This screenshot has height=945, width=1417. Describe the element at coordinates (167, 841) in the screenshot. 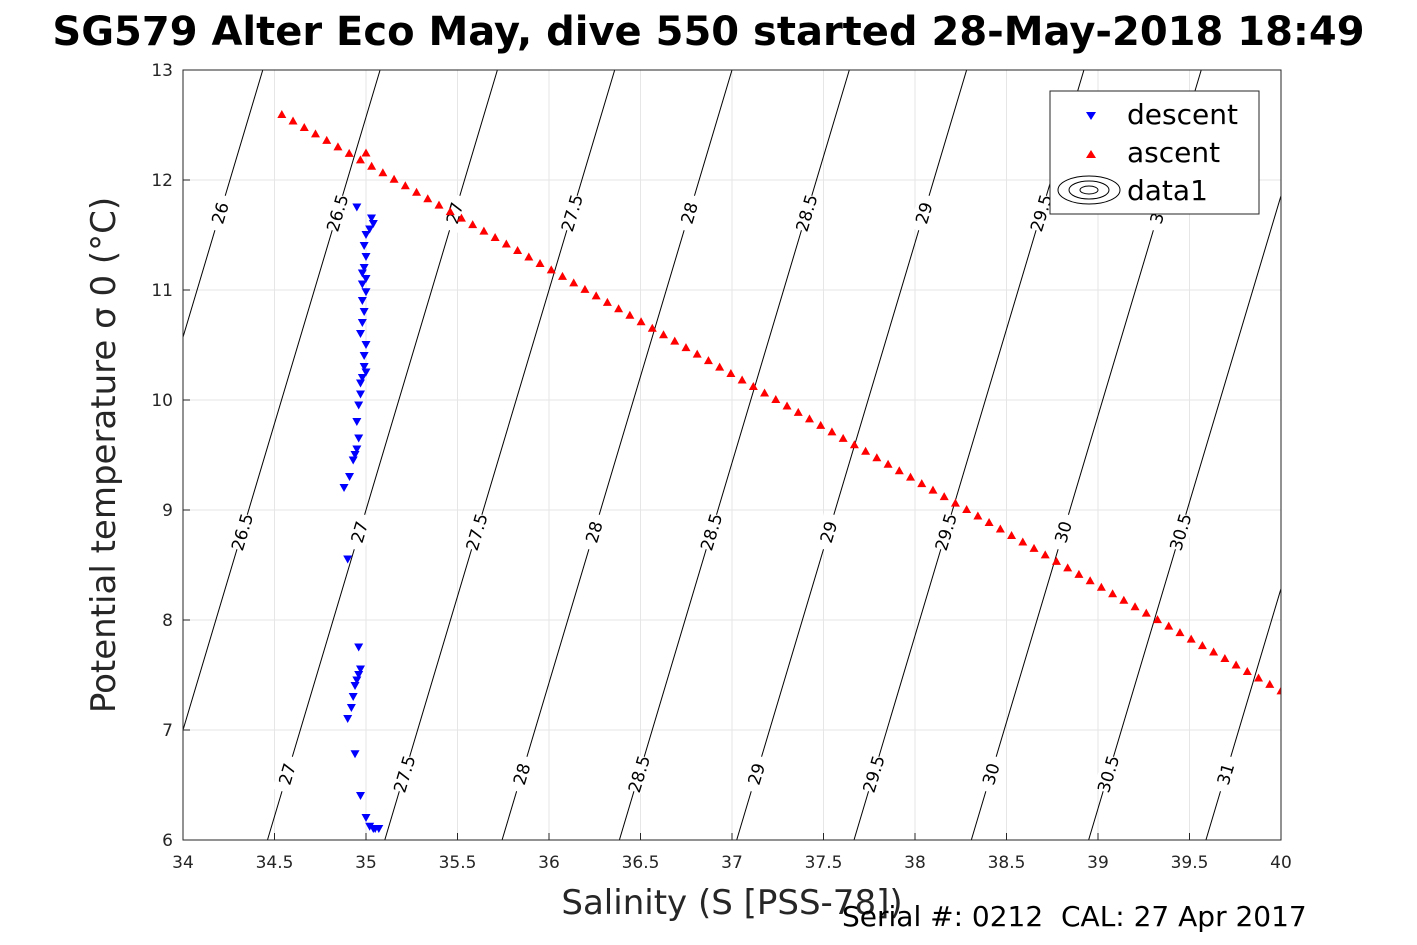

I see `y-tick-label: 6` at that location.